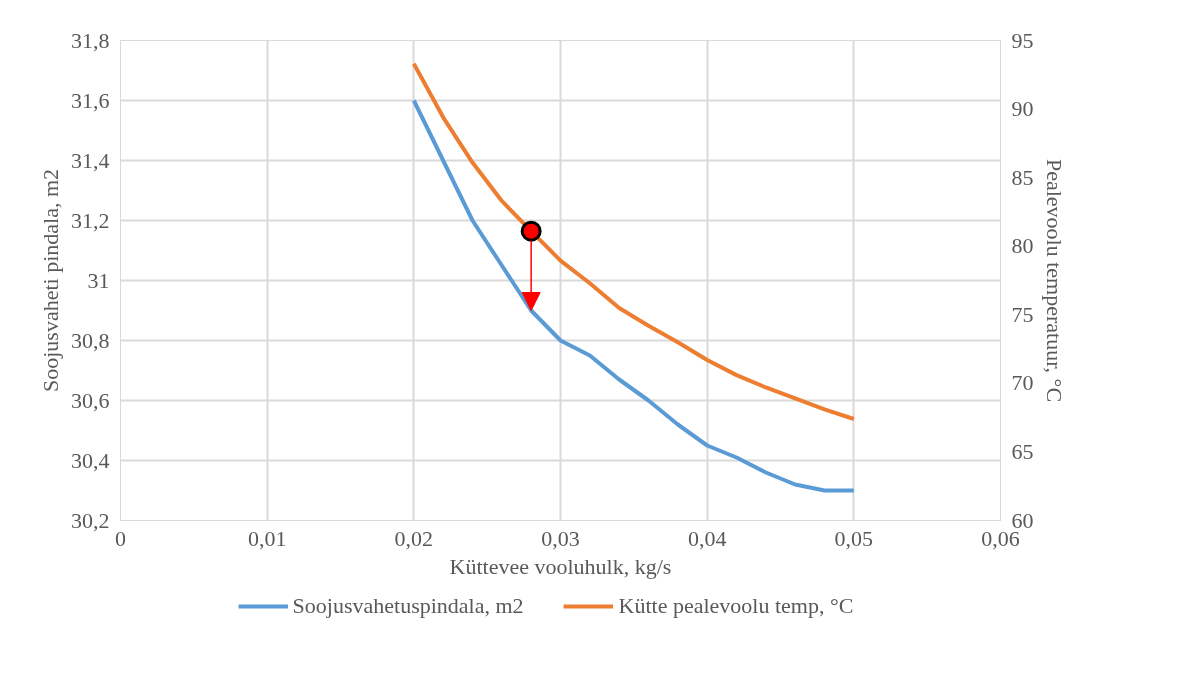 The height and width of the screenshot is (684, 1200). Describe the element at coordinates (90, 160) in the screenshot. I see `y-tick-label: 31,4` at that location.